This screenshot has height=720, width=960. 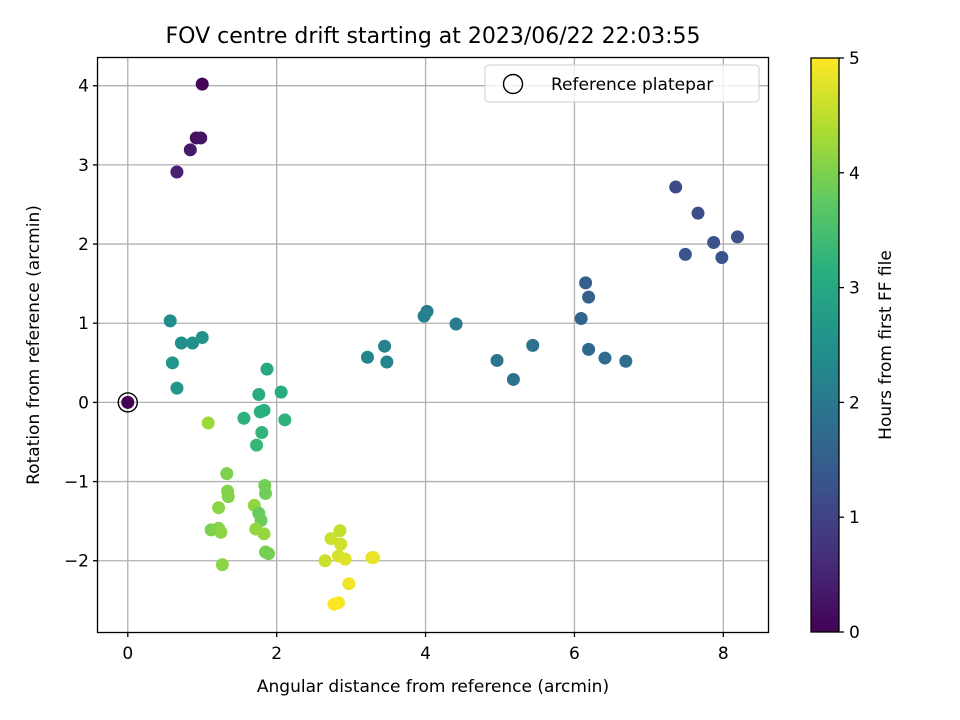 I want to click on x-tick-label: 2, so click(x=276, y=654).